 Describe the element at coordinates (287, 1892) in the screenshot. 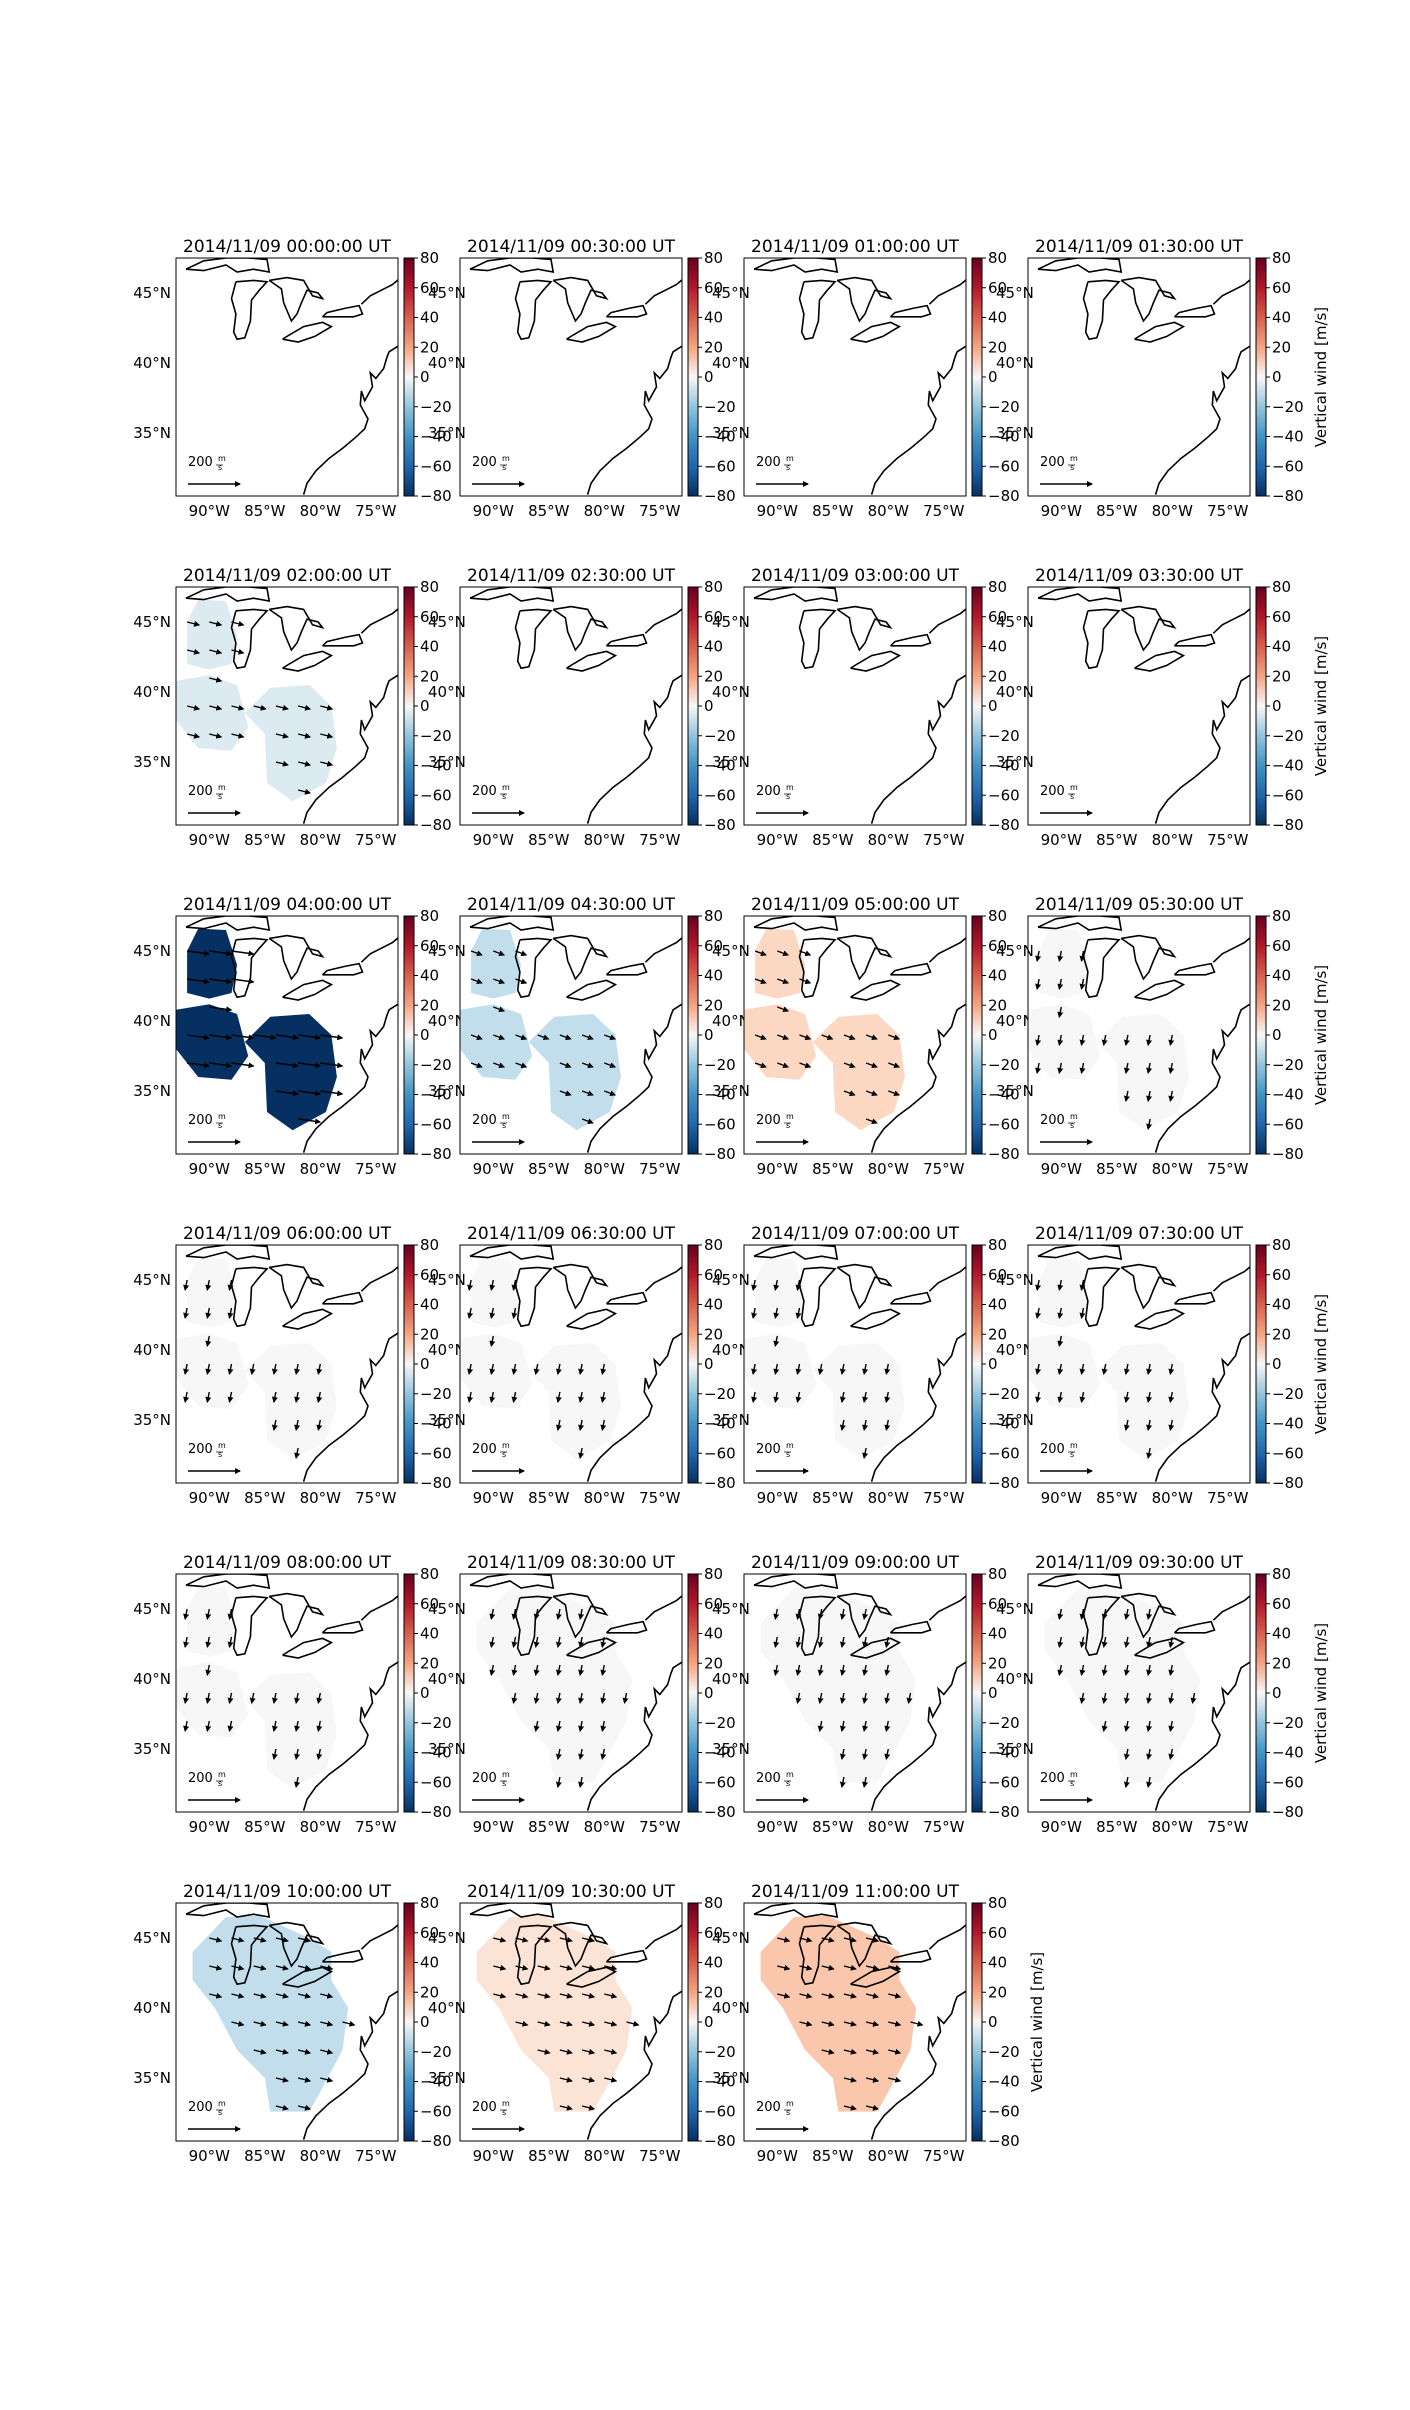

I see `panel-title: 2014/11/09 10:00:00 UT` at that location.